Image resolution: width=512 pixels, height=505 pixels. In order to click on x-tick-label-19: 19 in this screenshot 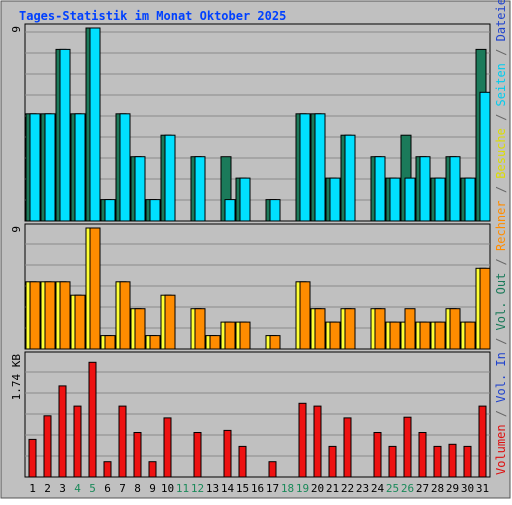, I will do `click(302, 488)`.